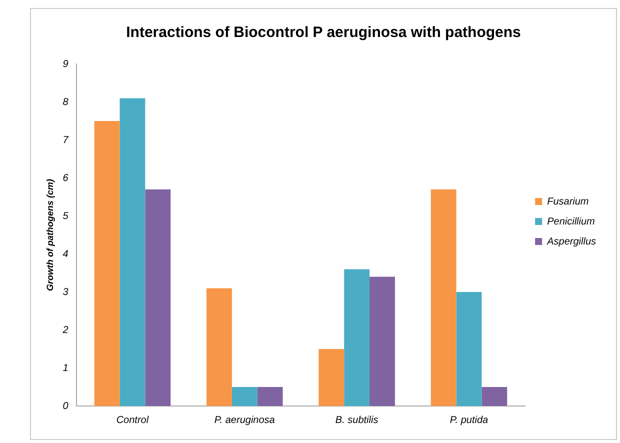 Image resolution: width=620 pixels, height=443 pixels. What do you see at coordinates (65, 102) in the screenshot?
I see `y-tick-label: 8` at bounding box center [65, 102].